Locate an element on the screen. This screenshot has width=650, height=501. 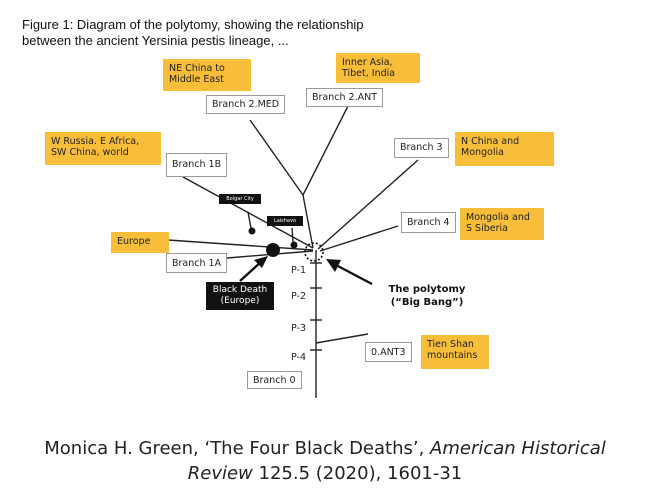
point-p1: P-1 is located at coordinates (298, 270).